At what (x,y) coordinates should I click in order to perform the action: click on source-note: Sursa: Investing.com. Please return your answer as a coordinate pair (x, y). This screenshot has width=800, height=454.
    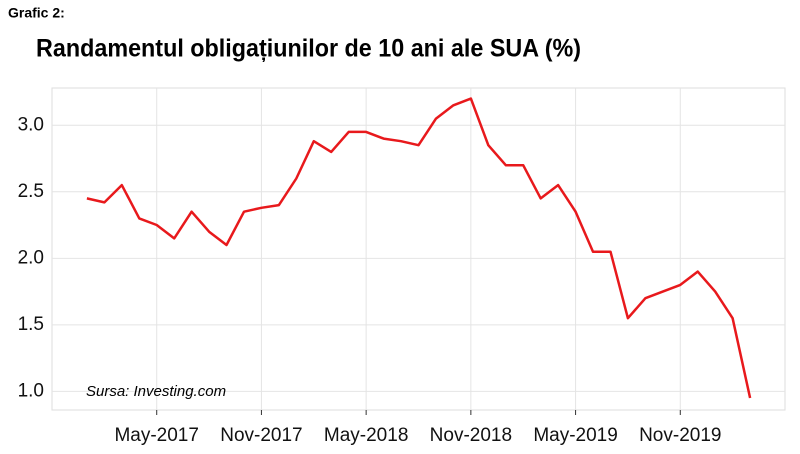
    Looking at the image, I should click on (156, 391).